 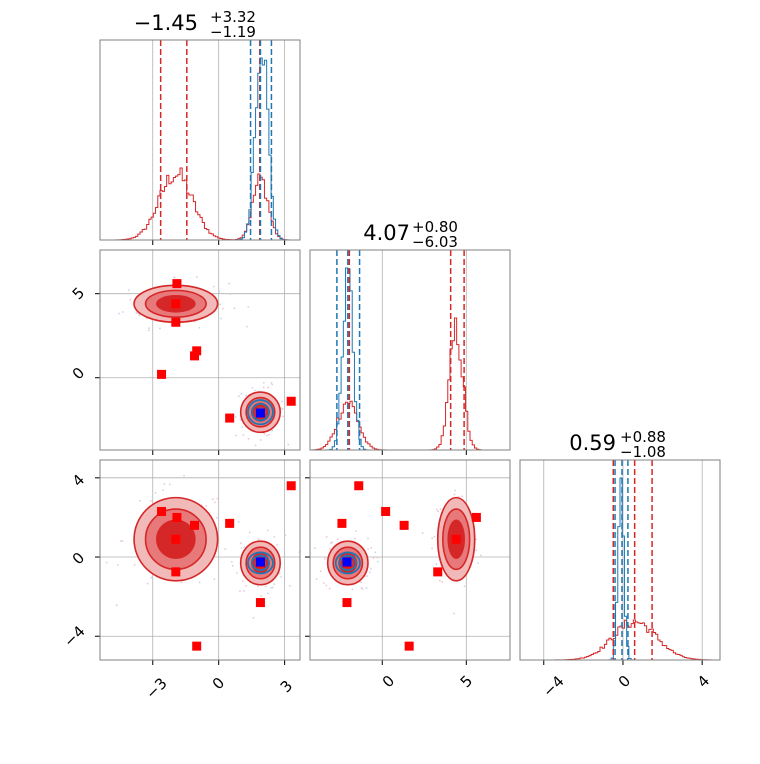 What do you see at coordinates (78, 480) in the screenshot?
I see `y-tick-label: 4` at bounding box center [78, 480].